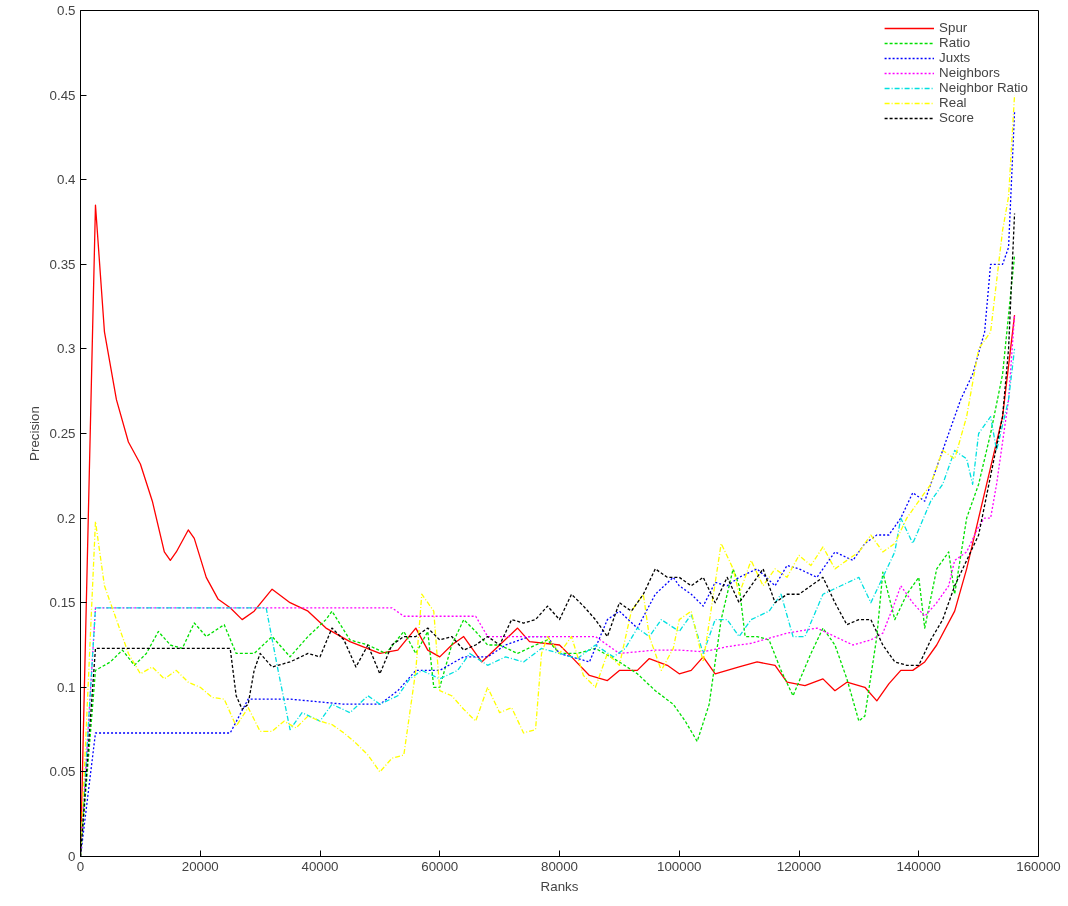 The height and width of the screenshot is (906, 1068). Describe the element at coordinates (559, 886) in the screenshot. I see `x-axis-title: Ranks` at that location.